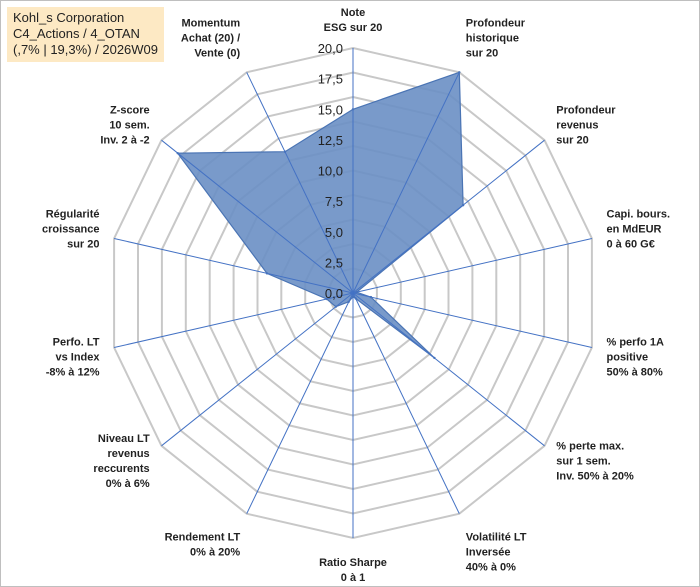 The width and height of the screenshot is (700, 587). I want to click on tick-label: 2,5, so click(334, 262).